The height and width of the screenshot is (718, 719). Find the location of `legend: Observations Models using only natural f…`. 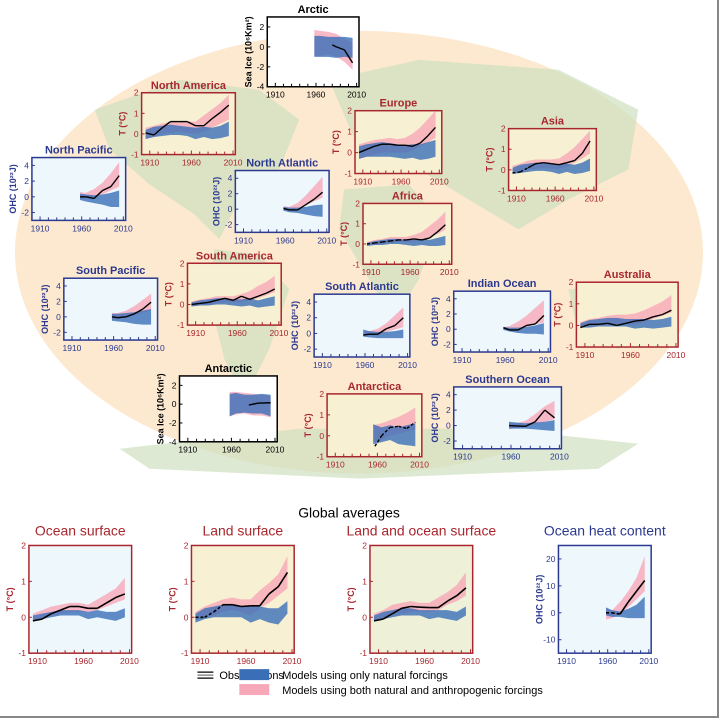

legend: Observations Models using only natural f… is located at coordinates (370, 683).